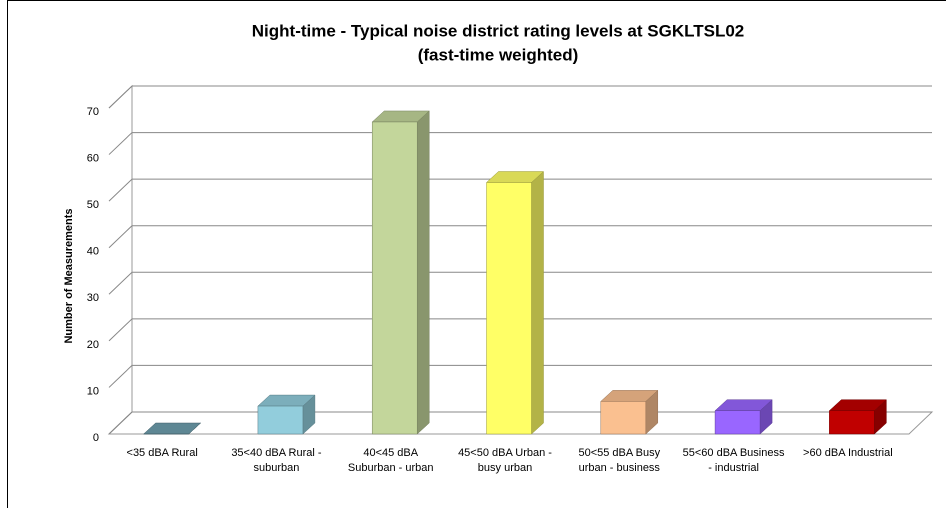 The height and width of the screenshot is (508, 946). What do you see at coordinates (276, 460) in the screenshot?
I see `x-tick-label: 35<40 dBA Rural - suburban` at bounding box center [276, 460].